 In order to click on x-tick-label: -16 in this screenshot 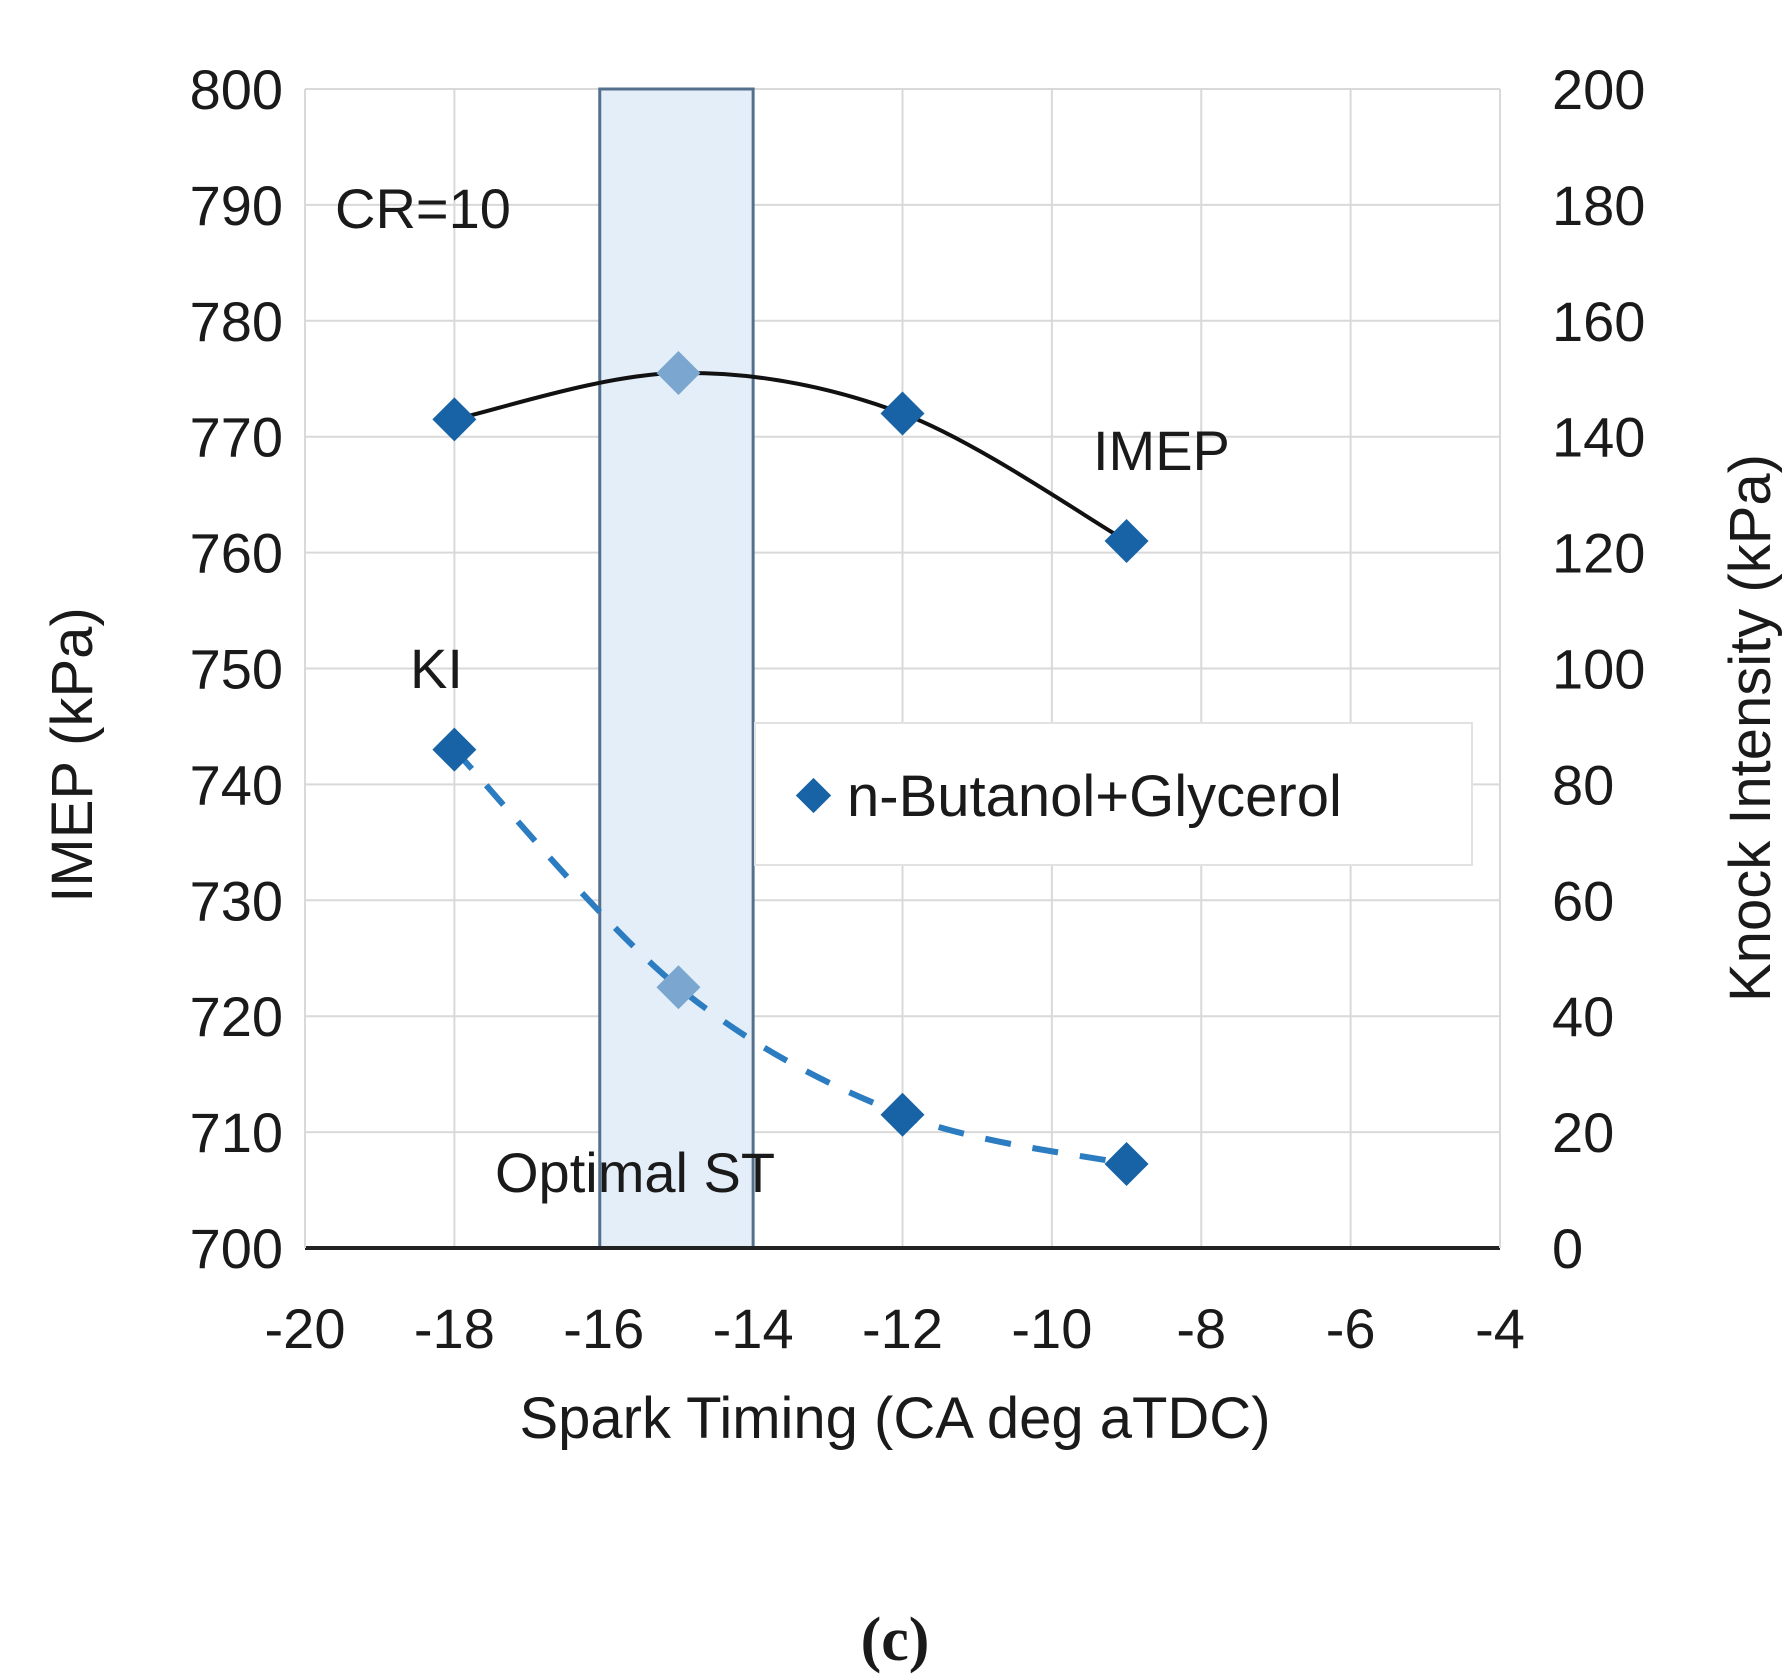, I will do `click(603, 1328)`.